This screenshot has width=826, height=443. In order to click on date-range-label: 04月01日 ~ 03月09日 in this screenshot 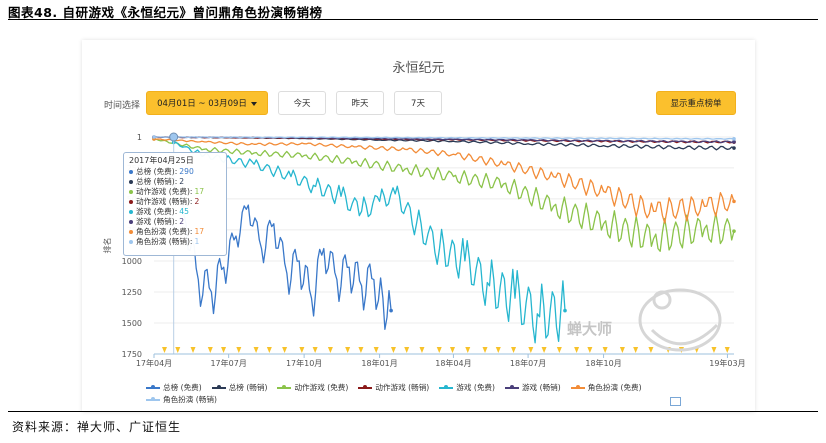, I will do `click(202, 104)`.